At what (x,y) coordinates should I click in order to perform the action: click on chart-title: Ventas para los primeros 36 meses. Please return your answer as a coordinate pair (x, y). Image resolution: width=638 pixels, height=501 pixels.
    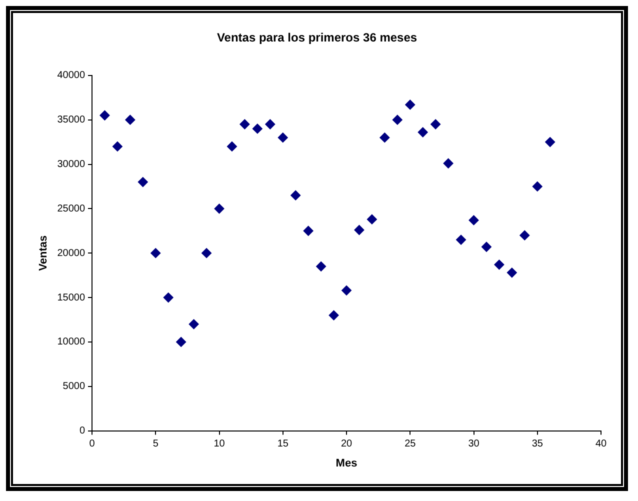
    Looking at the image, I should click on (317, 37).